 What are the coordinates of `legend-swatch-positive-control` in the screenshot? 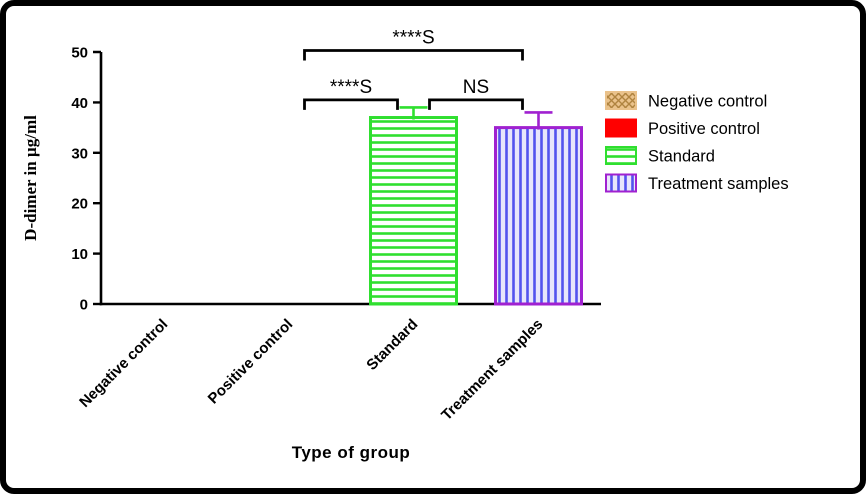 It's located at (621, 128).